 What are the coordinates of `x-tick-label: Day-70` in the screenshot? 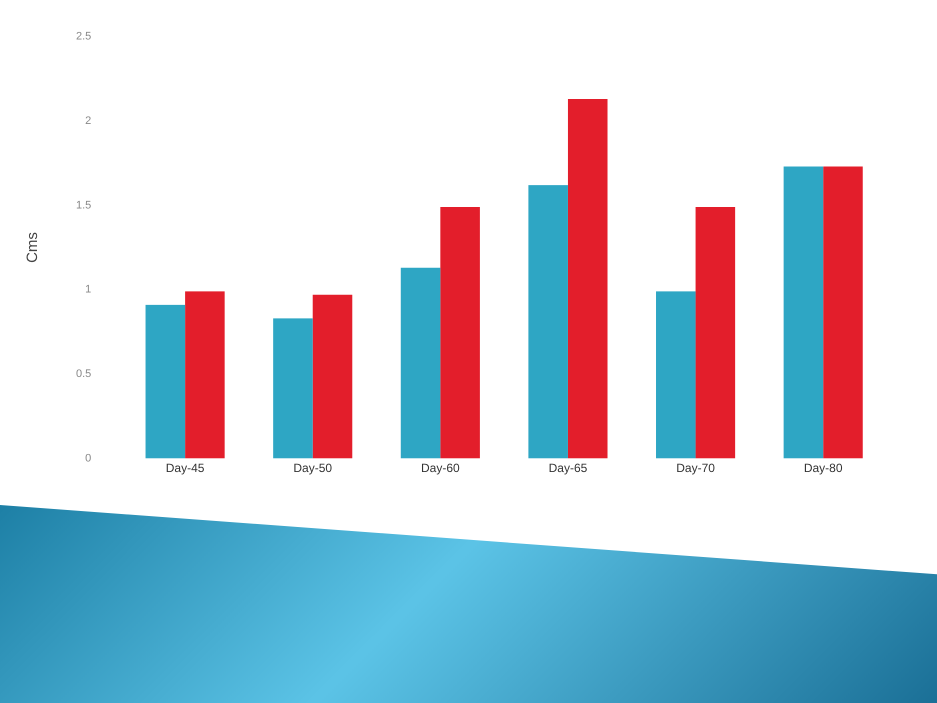 It's located at (696, 467).